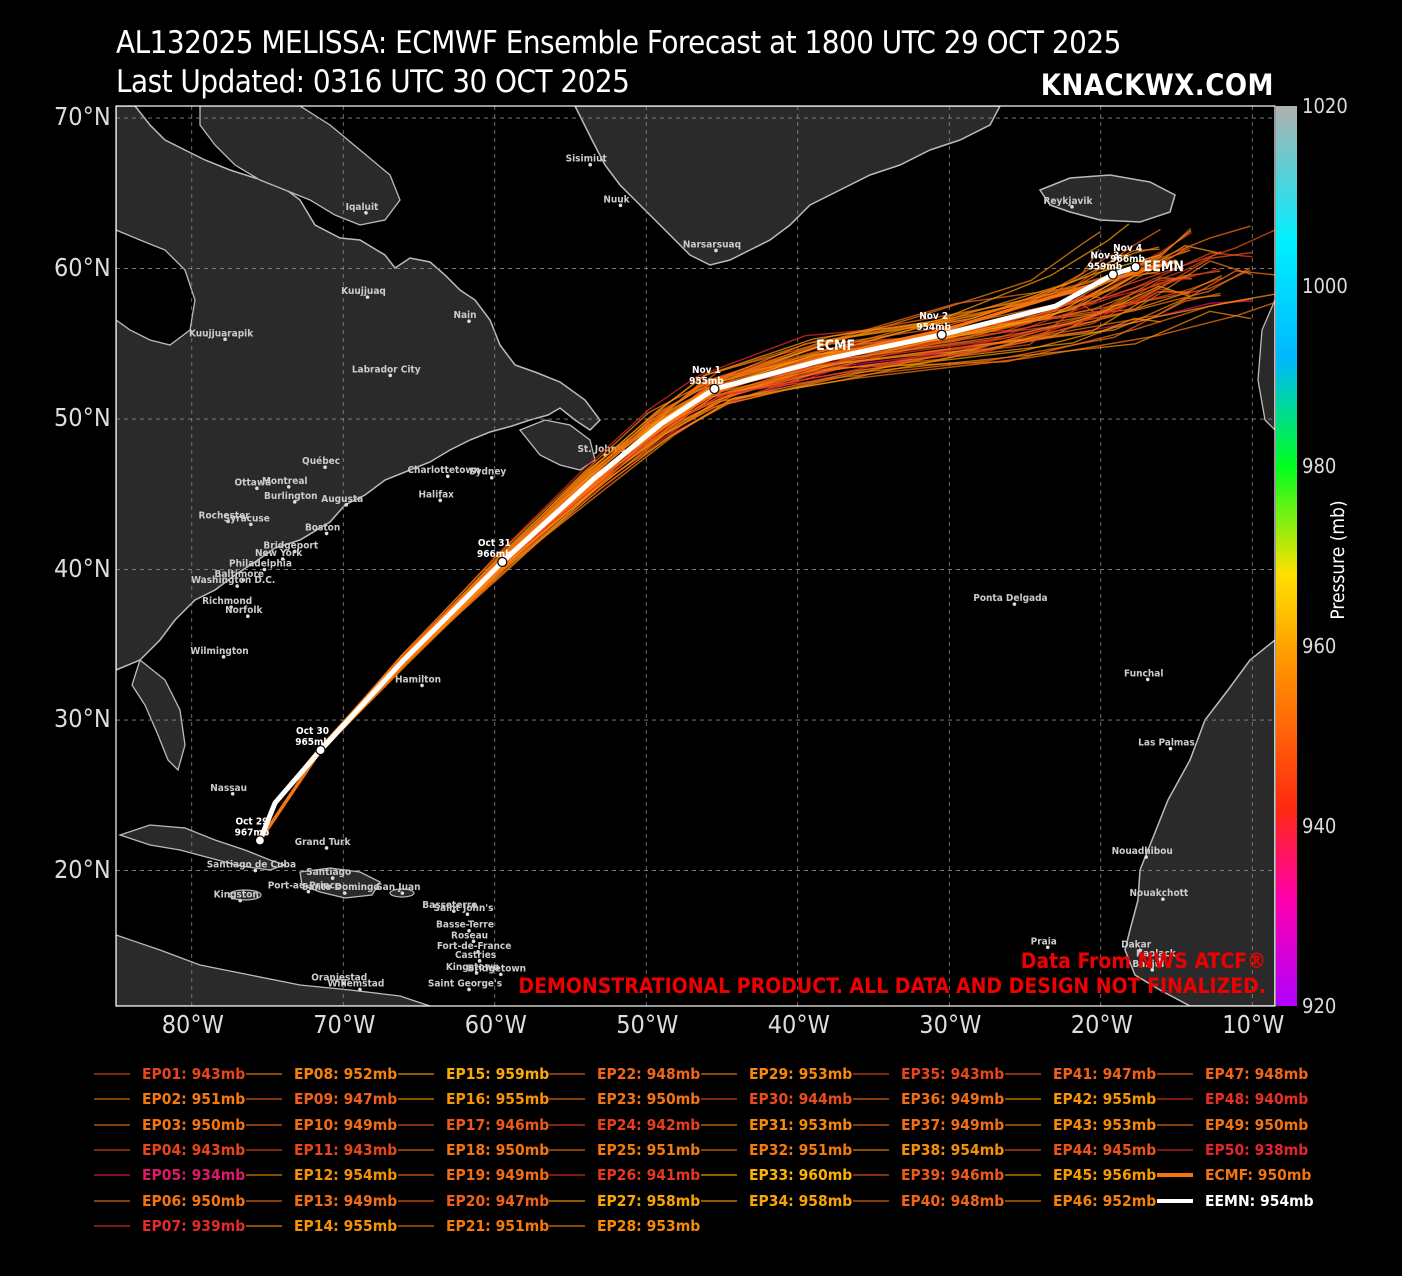  I want to click on legend-label: EP47: 948mb, so click(1257, 1074).